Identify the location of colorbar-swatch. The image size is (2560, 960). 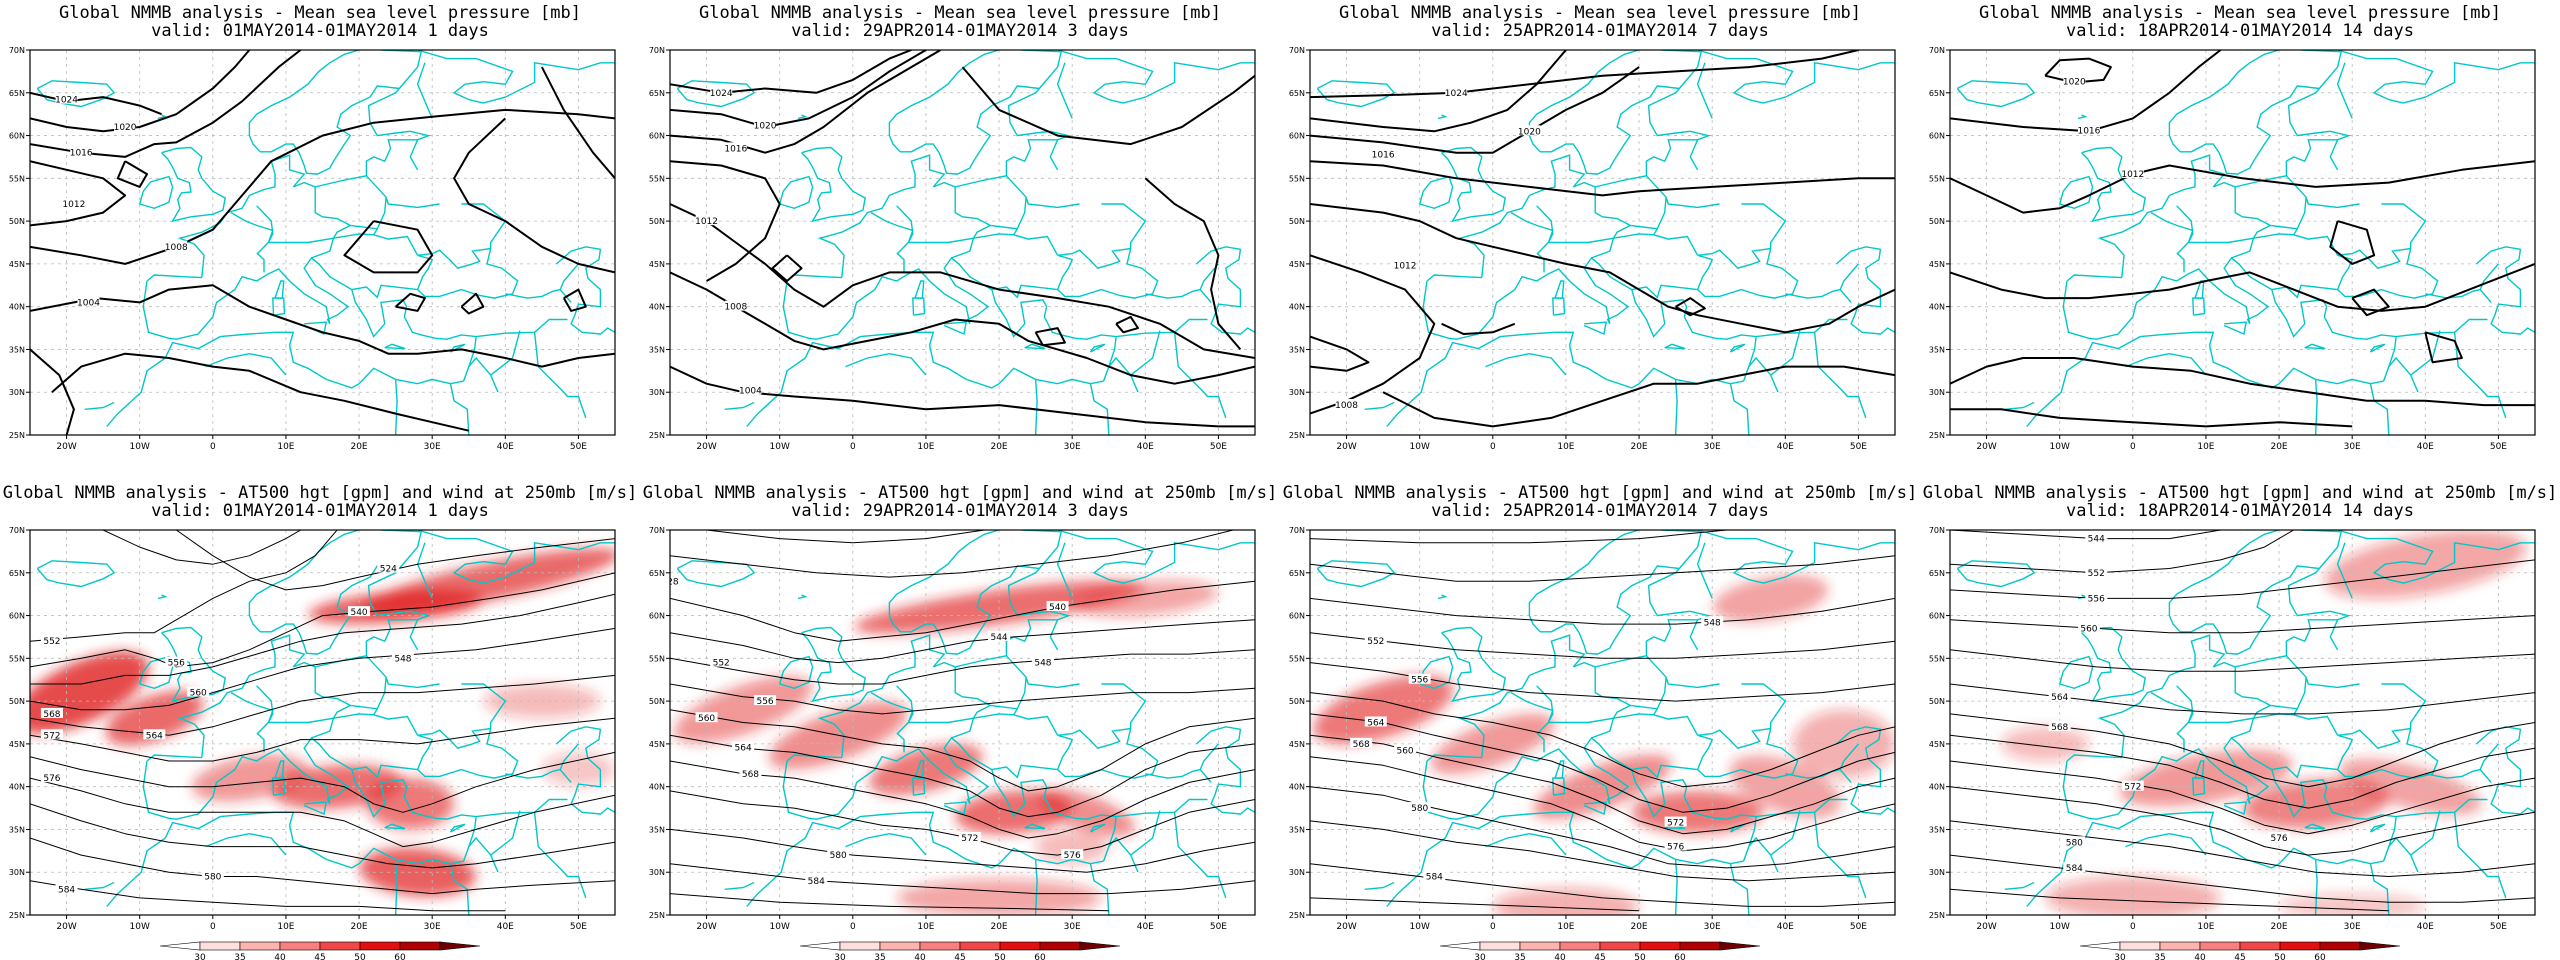
(900, 946).